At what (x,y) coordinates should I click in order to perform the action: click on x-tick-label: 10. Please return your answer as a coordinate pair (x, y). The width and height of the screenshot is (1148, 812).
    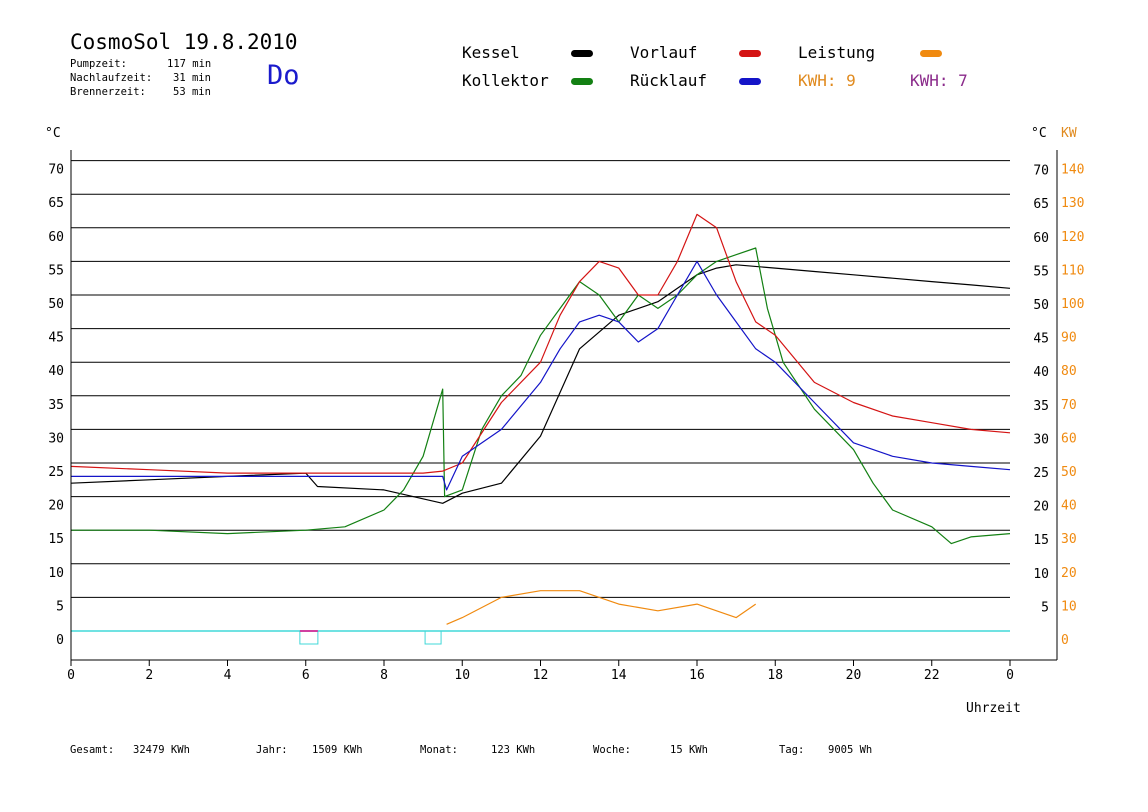
    Looking at the image, I should click on (462, 675).